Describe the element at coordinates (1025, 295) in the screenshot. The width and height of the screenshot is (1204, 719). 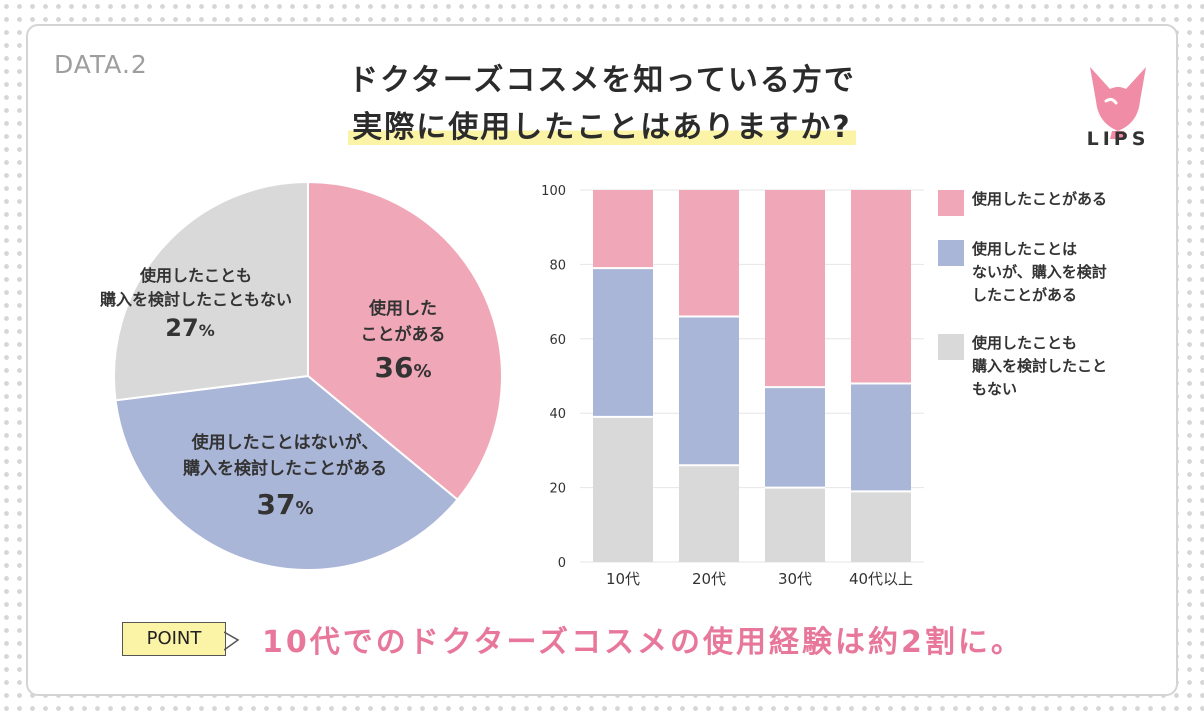
I see `legend-considered-line-3: したことがある` at that location.